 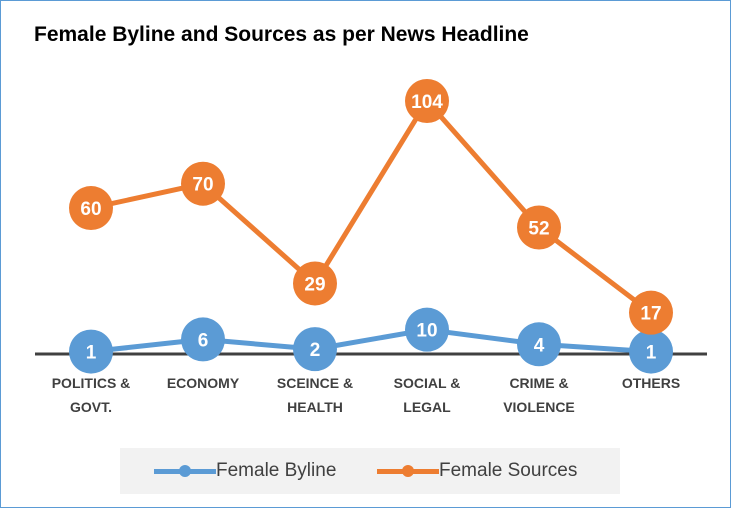 I want to click on sources-data-label-2: 29, so click(x=314, y=284).